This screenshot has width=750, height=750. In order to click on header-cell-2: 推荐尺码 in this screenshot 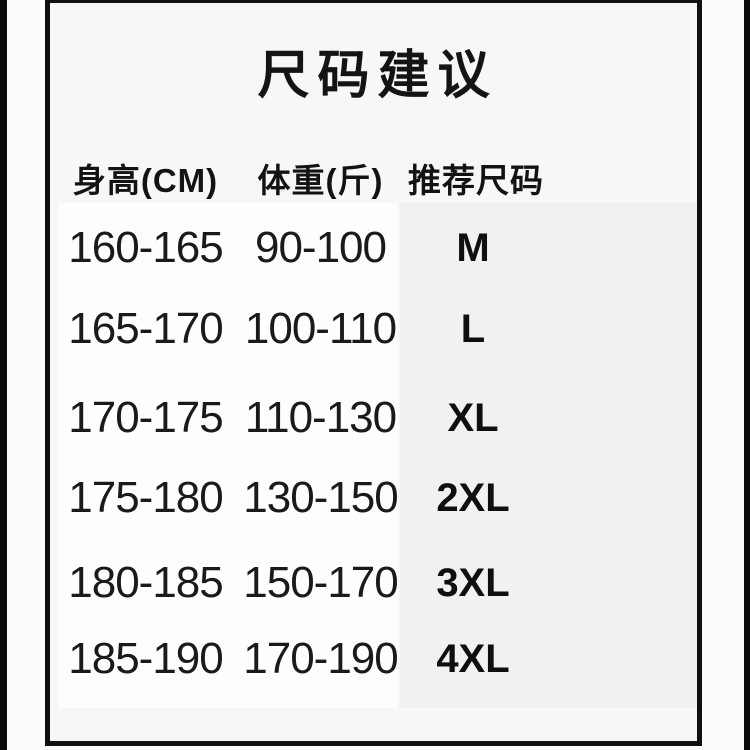, I will do `click(476, 180)`.